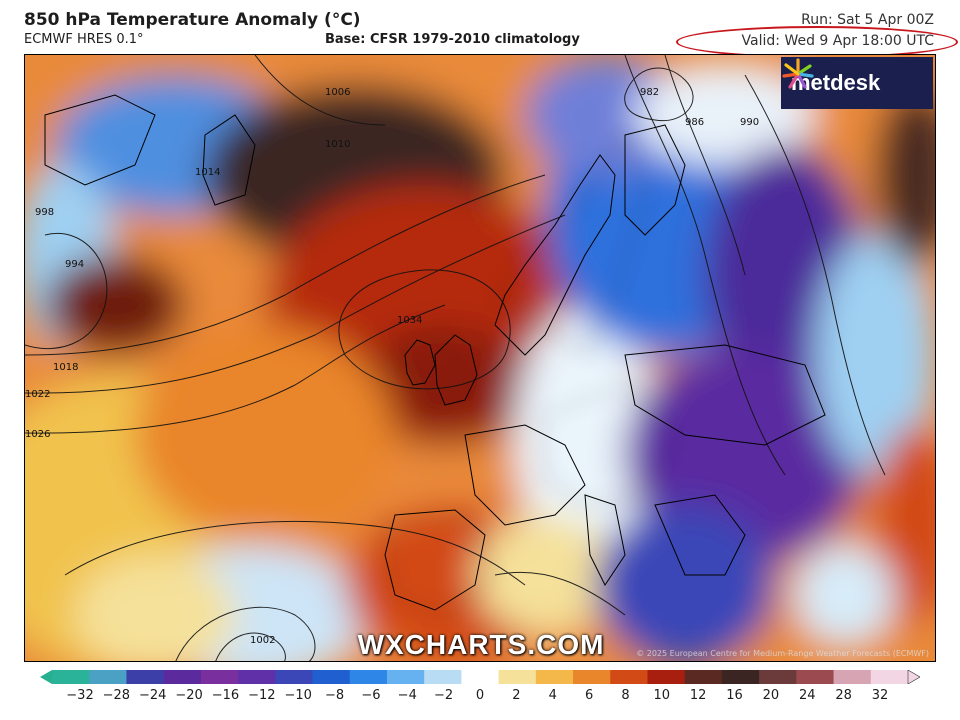  Describe the element at coordinates (734, 695) in the screenshot. I see `colorbar-tick-label: 16` at that location.